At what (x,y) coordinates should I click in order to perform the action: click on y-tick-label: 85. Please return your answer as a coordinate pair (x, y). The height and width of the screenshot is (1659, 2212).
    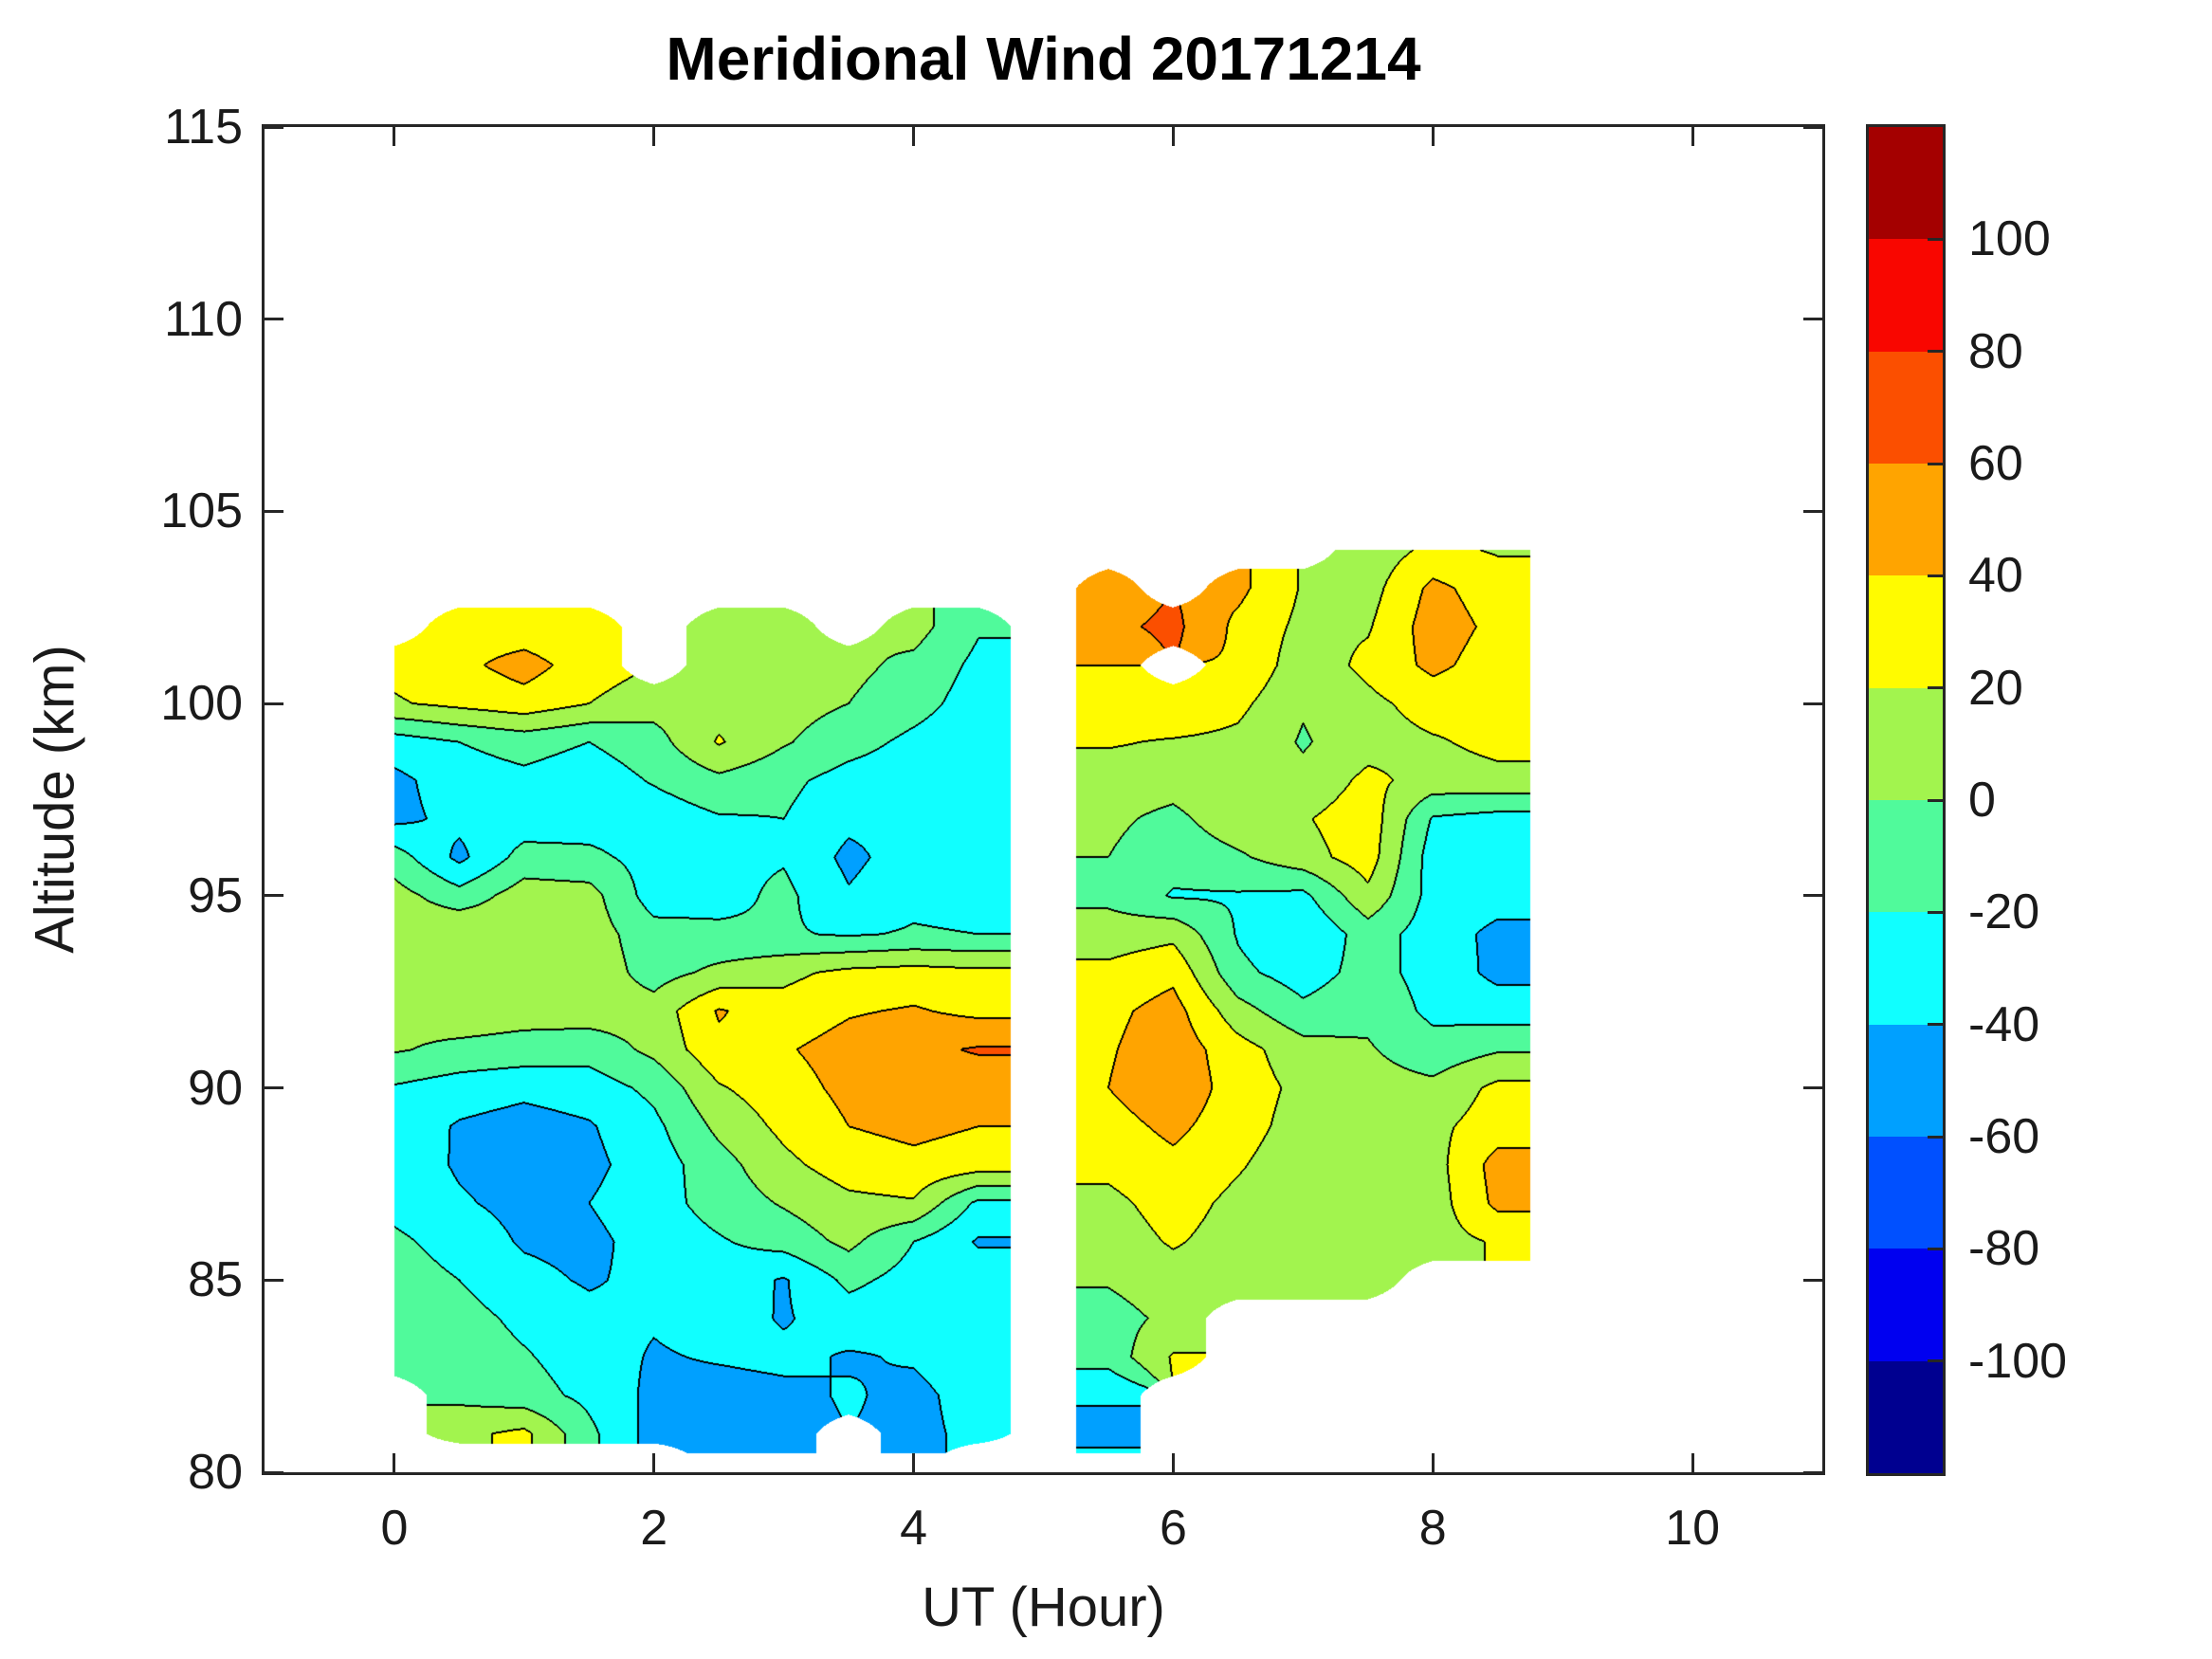
    Looking at the image, I should click on (215, 1280).